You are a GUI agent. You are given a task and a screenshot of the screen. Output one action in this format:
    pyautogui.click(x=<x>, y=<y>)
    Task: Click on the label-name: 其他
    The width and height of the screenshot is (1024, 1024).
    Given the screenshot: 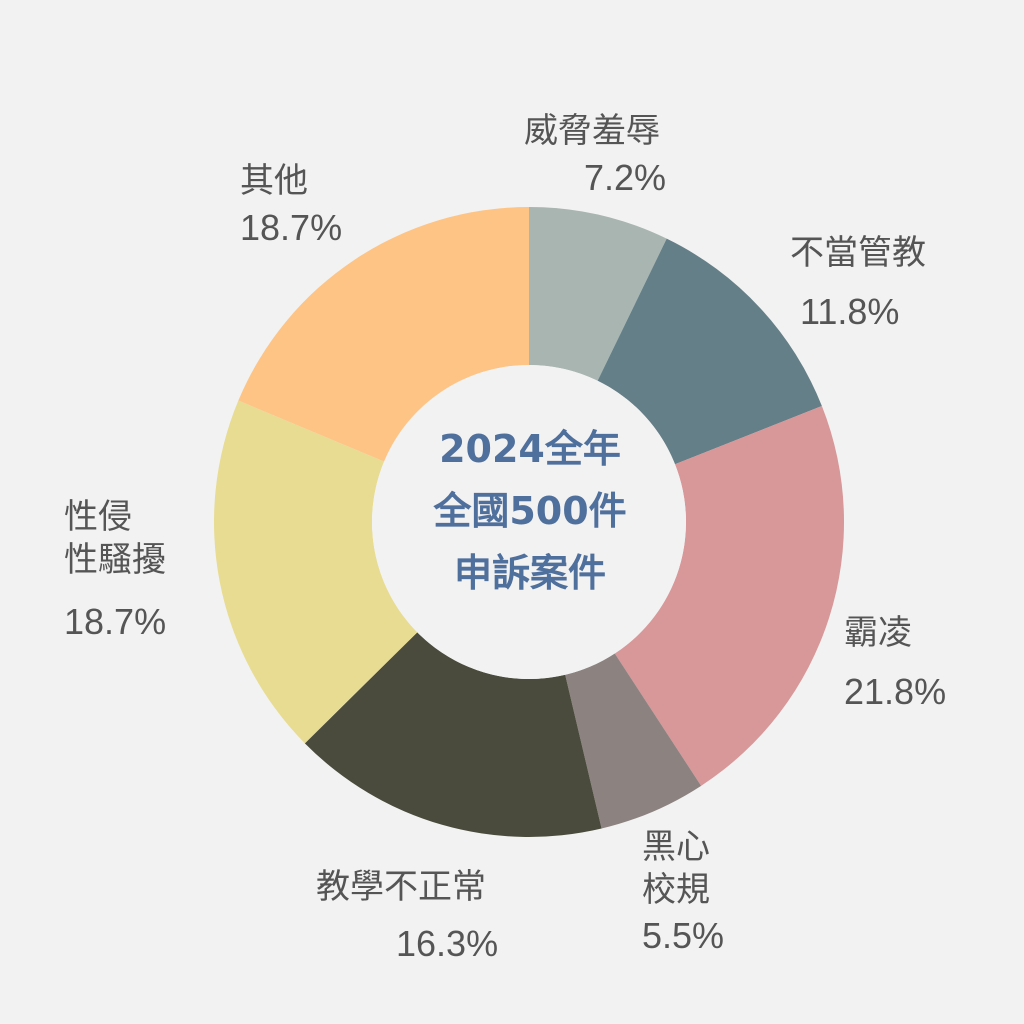 What is the action you would take?
    pyautogui.click(x=274, y=181)
    